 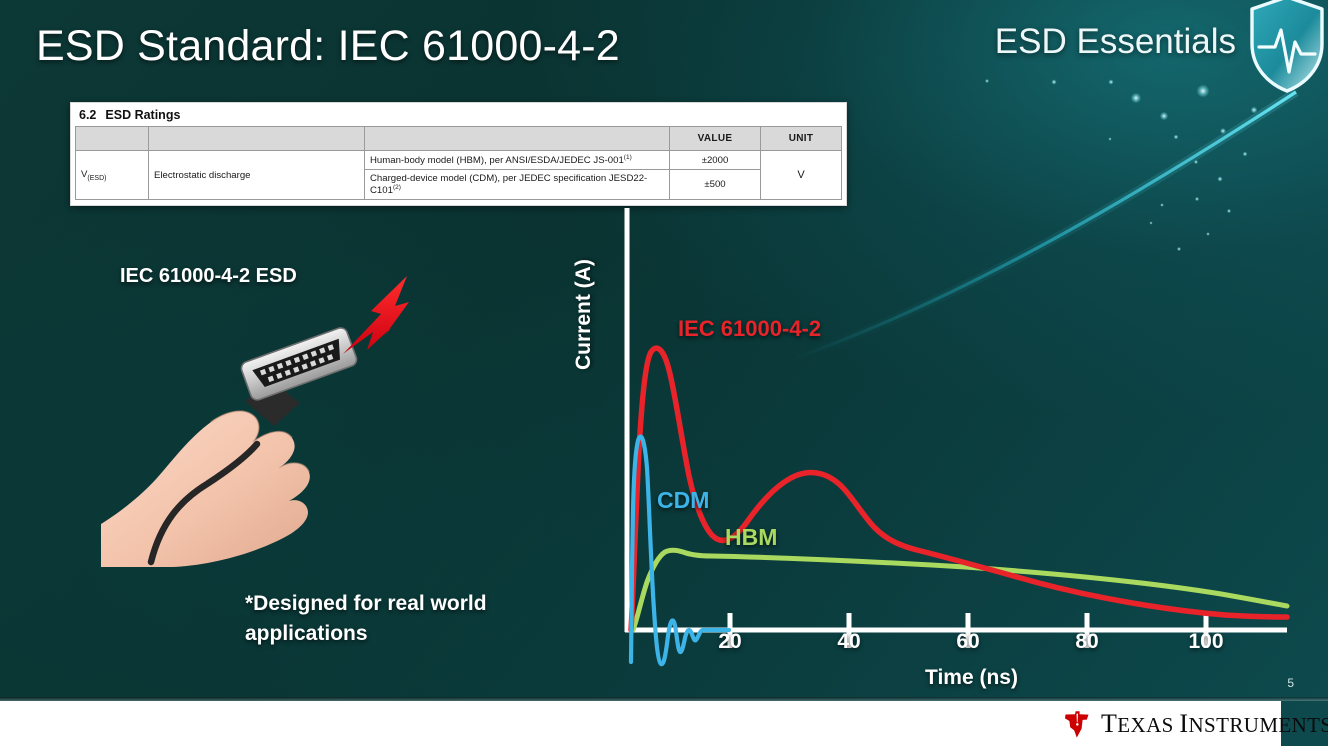 I want to click on symbol-subscript: (ESD), so click(x=97, y=178).